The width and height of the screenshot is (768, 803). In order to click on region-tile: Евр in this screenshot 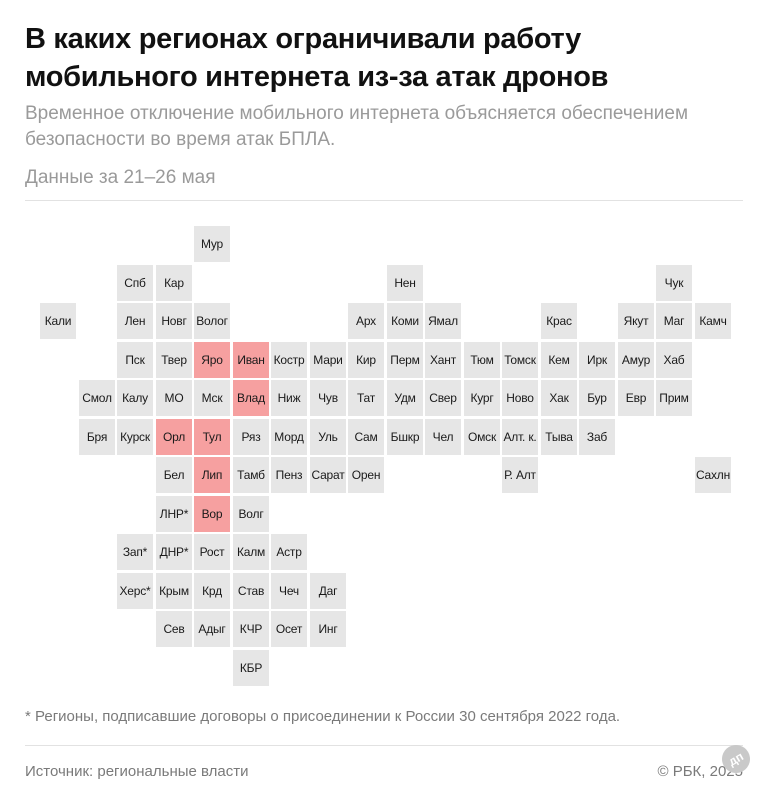, I will do `click(636, 398)`.